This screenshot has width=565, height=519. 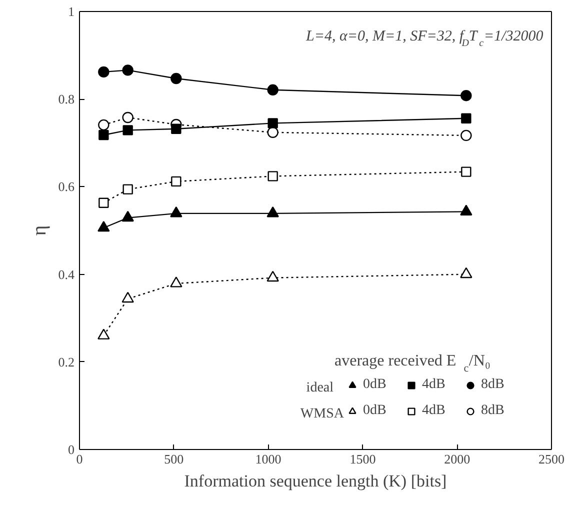 What do you see at coordinates (174, 459) in the screenshot?
I see `x-tick-label: 500` at bounding box center [174, 459].